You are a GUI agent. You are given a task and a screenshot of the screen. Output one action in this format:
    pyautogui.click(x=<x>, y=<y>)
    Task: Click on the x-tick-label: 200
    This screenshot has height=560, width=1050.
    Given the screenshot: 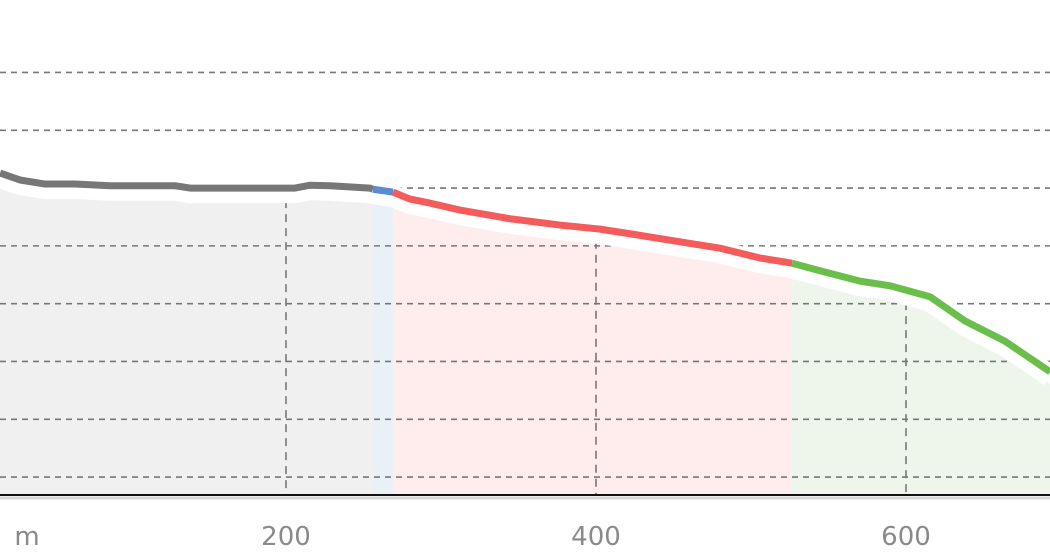 What is the action you would take?
    pyautogui.click(x=286, y=537)
    